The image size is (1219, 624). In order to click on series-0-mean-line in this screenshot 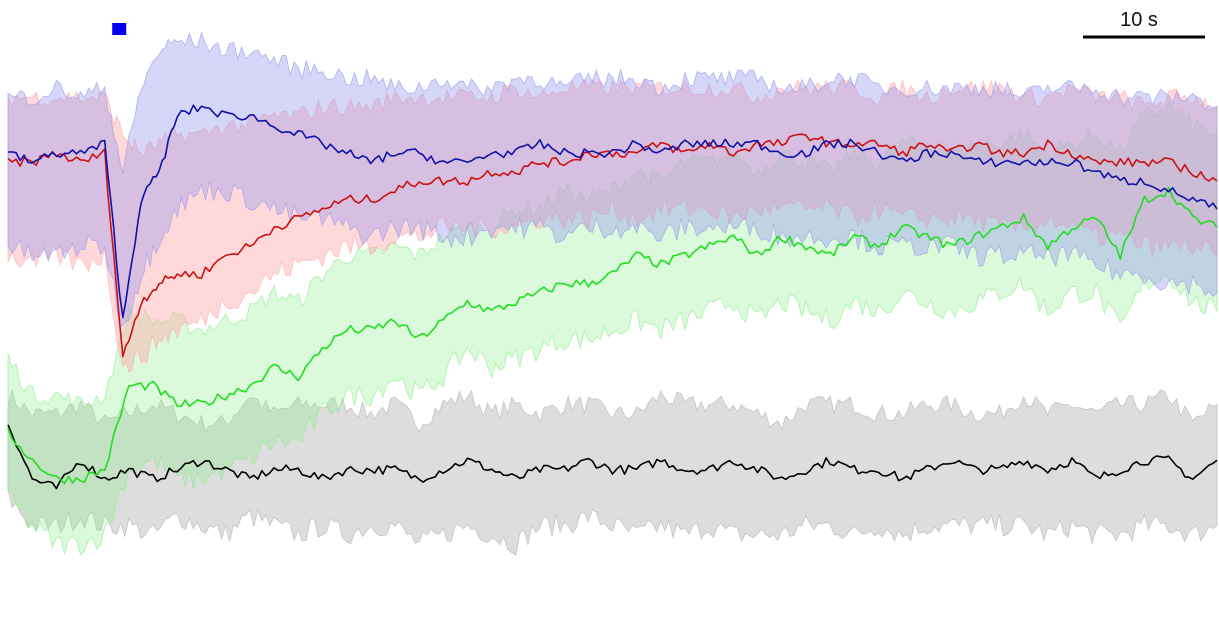, I will do `click(612, 457)`.